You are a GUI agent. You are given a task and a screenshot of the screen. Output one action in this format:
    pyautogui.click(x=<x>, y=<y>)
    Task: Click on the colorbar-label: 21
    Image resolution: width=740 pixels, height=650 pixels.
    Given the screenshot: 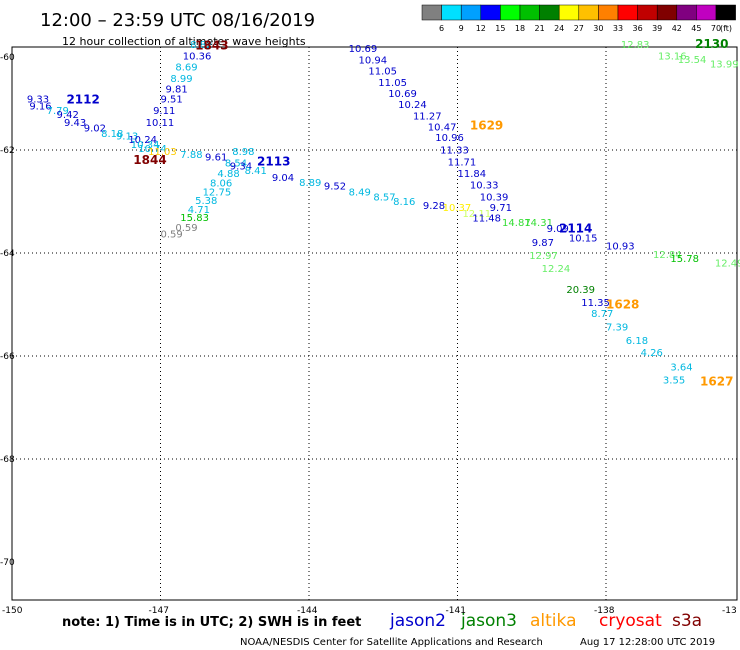 What is the action you would take?
    pyautogui.click(x=540, y=28)
    